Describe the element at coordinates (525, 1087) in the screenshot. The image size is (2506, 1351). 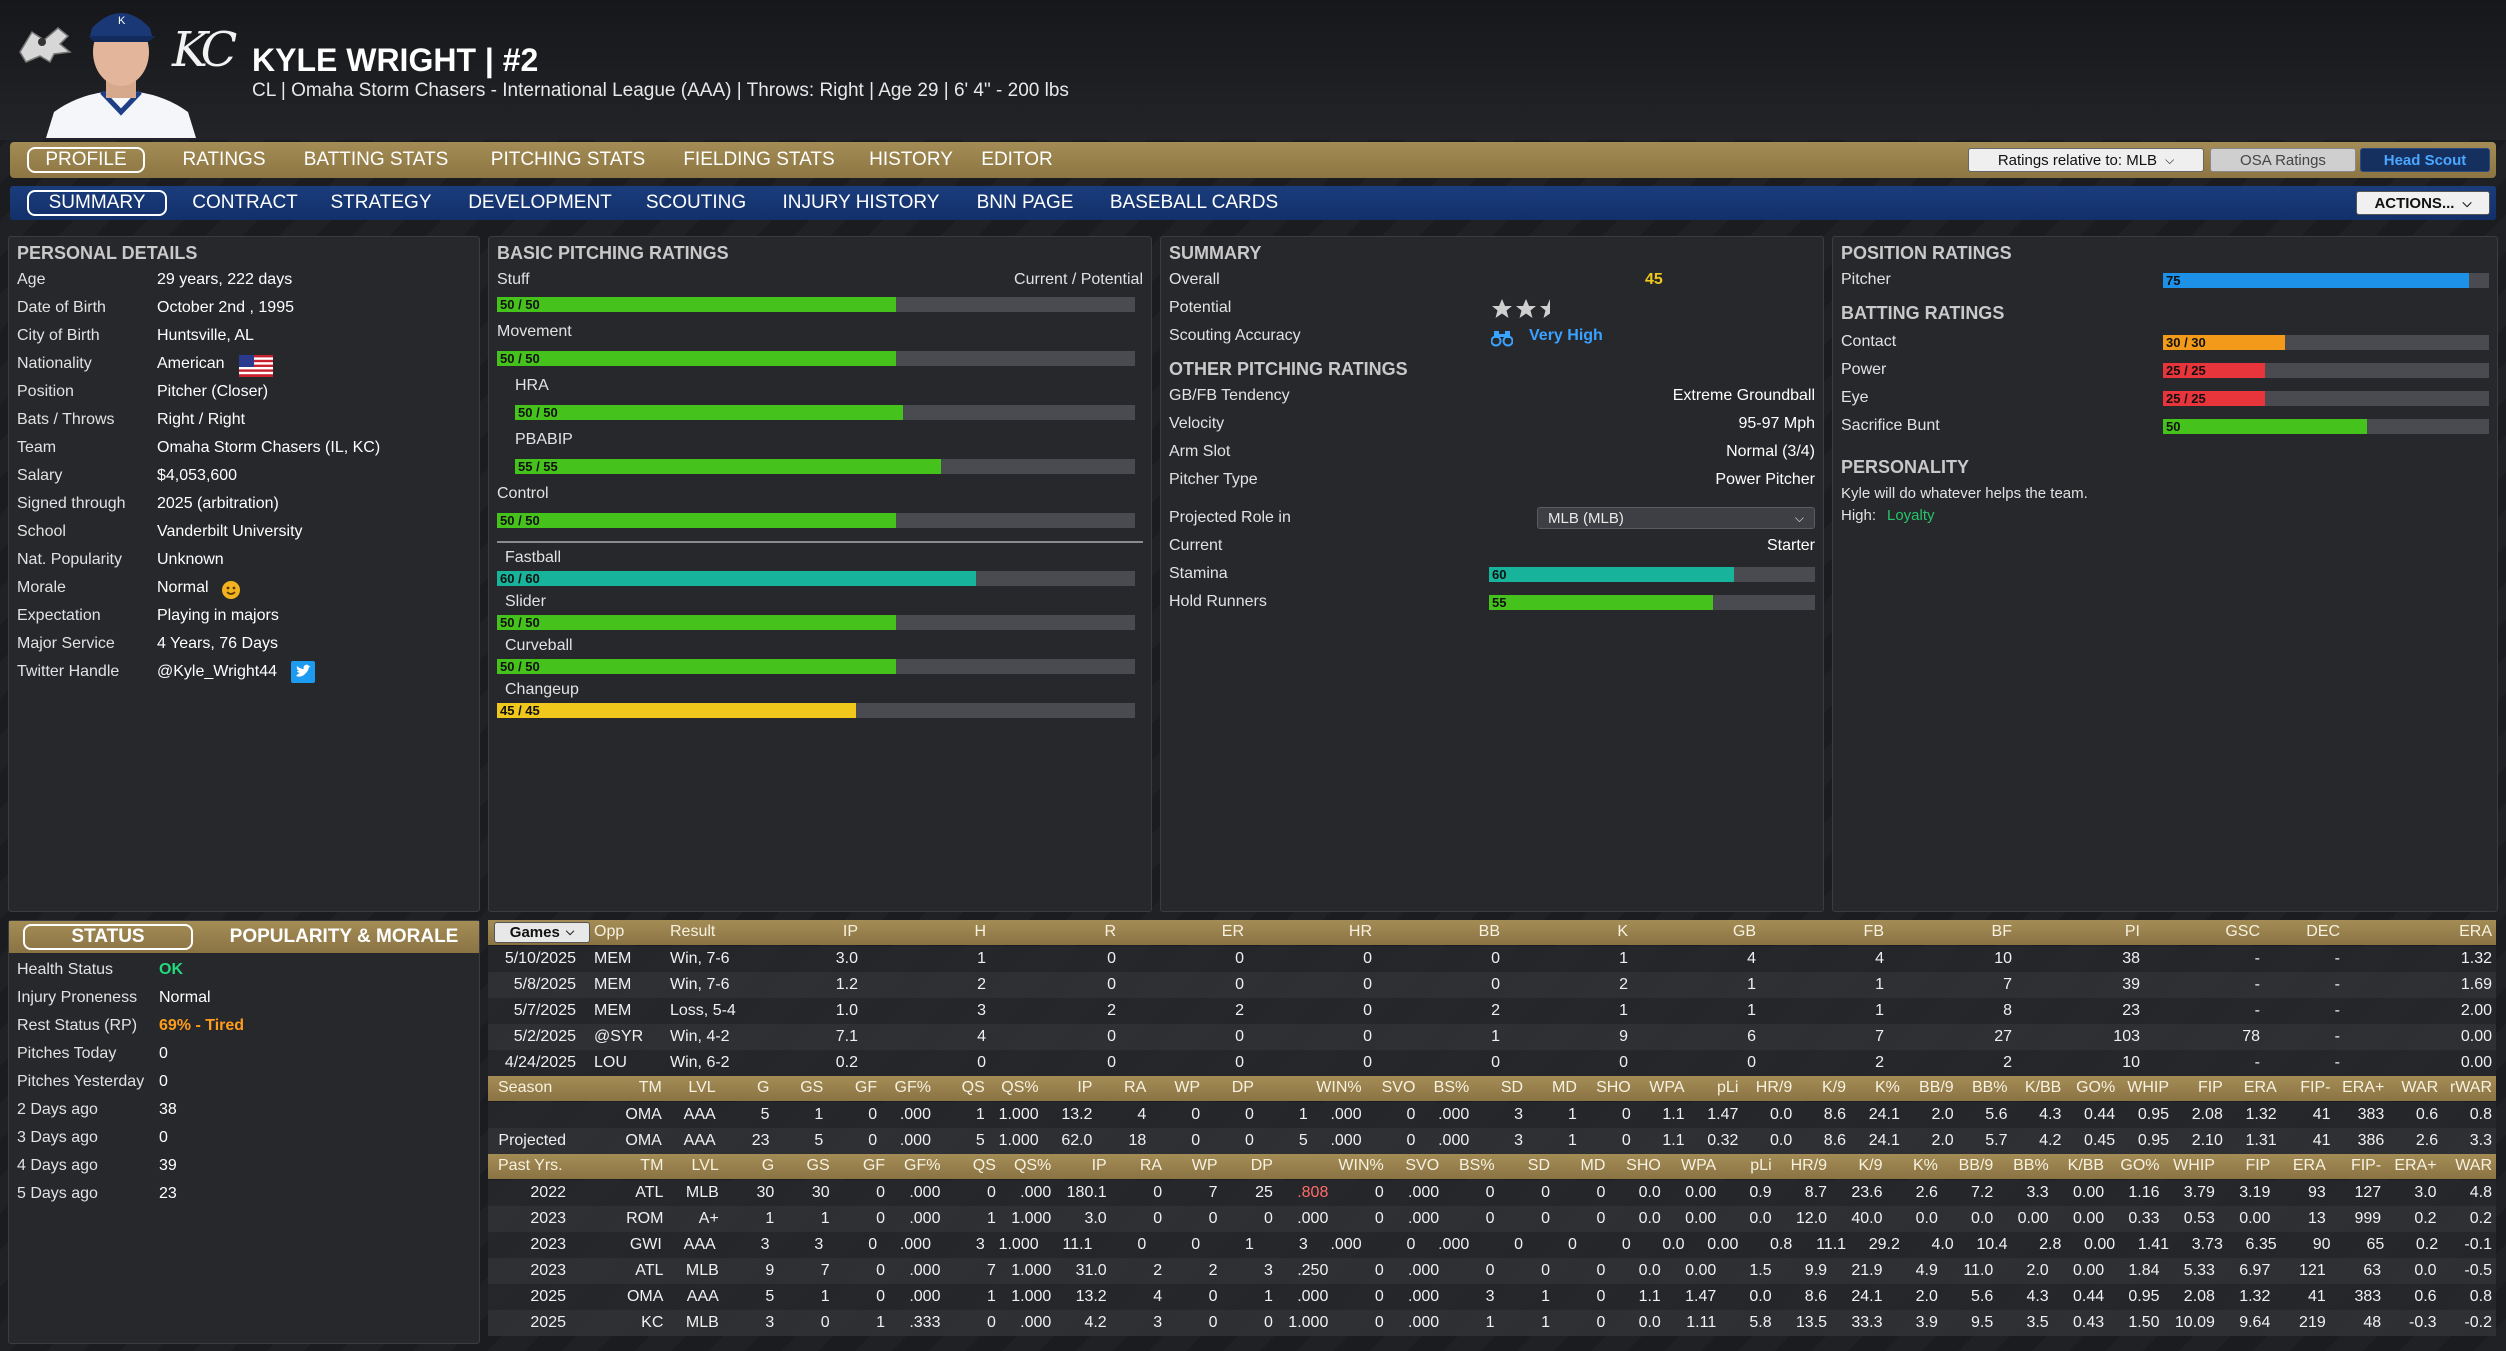
I see `season-col-header: Season` at that location.